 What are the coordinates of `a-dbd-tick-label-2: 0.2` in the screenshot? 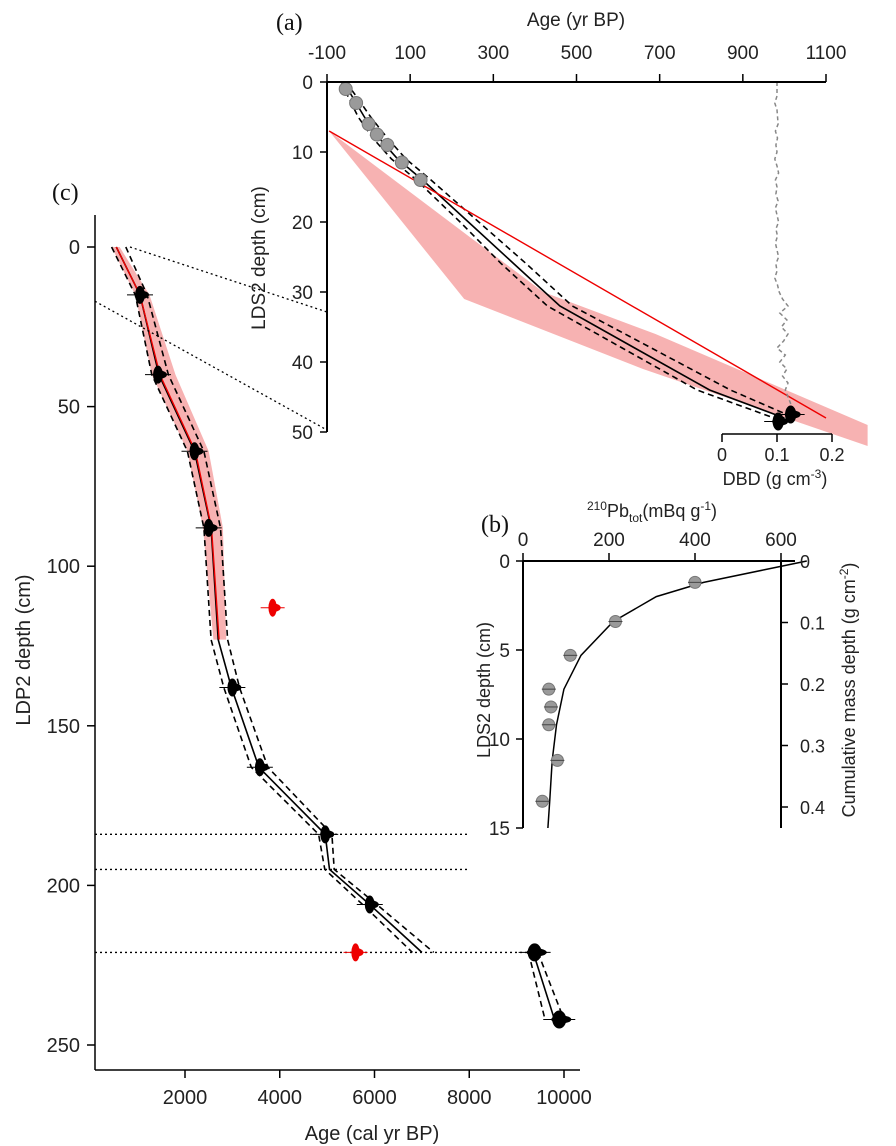 It's located at (831, 455).